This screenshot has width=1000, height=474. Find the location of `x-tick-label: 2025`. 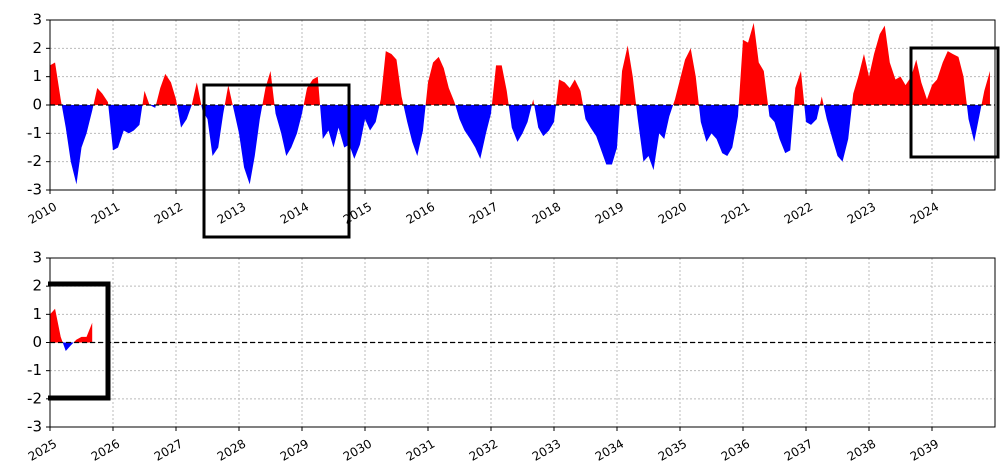

x-tick-label: 2025 is located at coordinates (42, 450).